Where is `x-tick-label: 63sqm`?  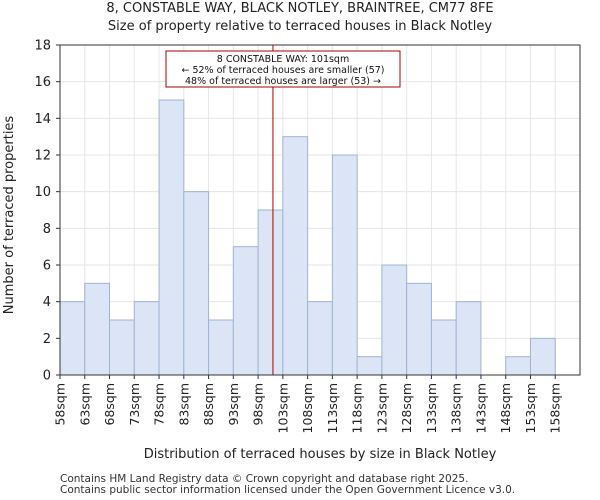 x-tick-label: 63sqm is located at coordinates (84, 404).